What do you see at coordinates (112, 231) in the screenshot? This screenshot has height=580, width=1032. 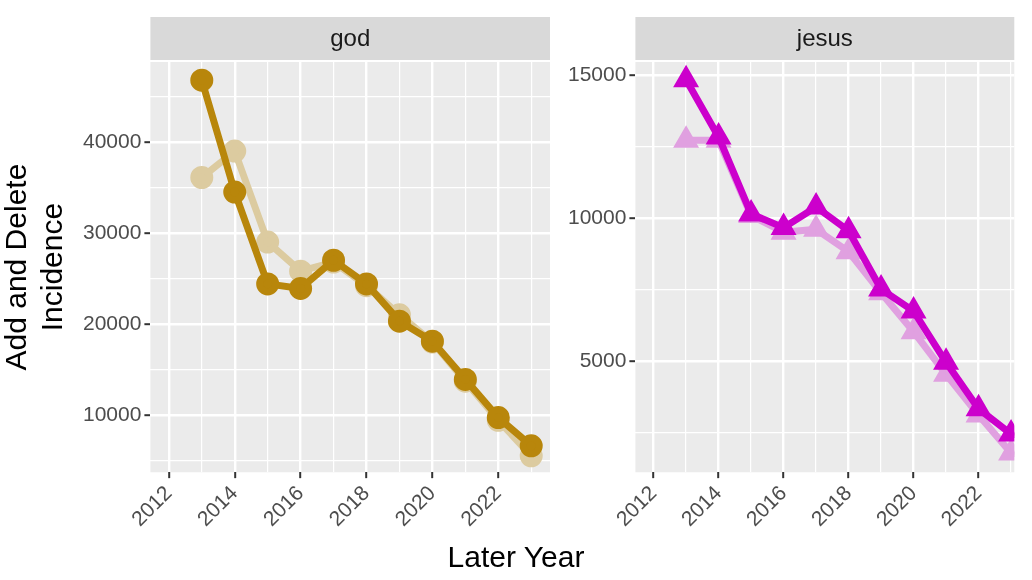 I see `y-tick-label: 30000` at bounding box center [112, 231].